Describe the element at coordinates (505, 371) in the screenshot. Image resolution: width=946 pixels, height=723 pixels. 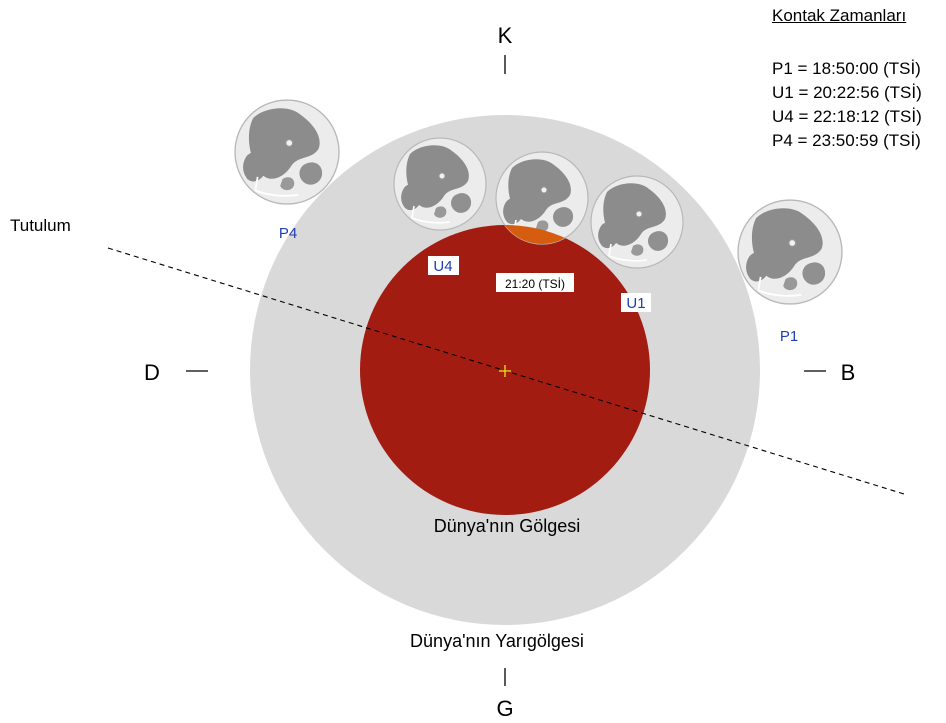
I see `shadow-center-cross` at that location.